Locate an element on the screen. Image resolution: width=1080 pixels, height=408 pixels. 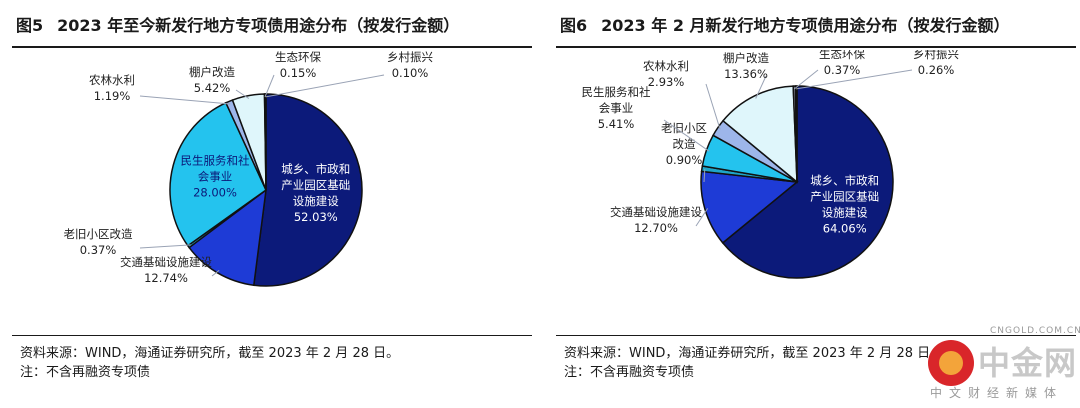
svg-text: 5.41% is located at coordinates (616, 124).